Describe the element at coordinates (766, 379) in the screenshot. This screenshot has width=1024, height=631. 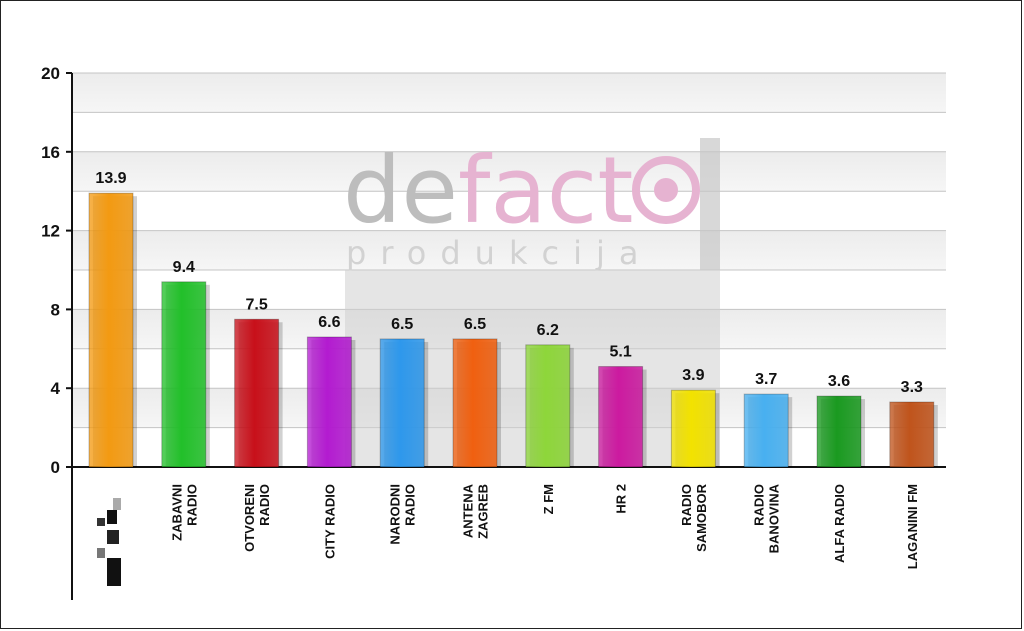
I see `data-label: 3.7` at that location.